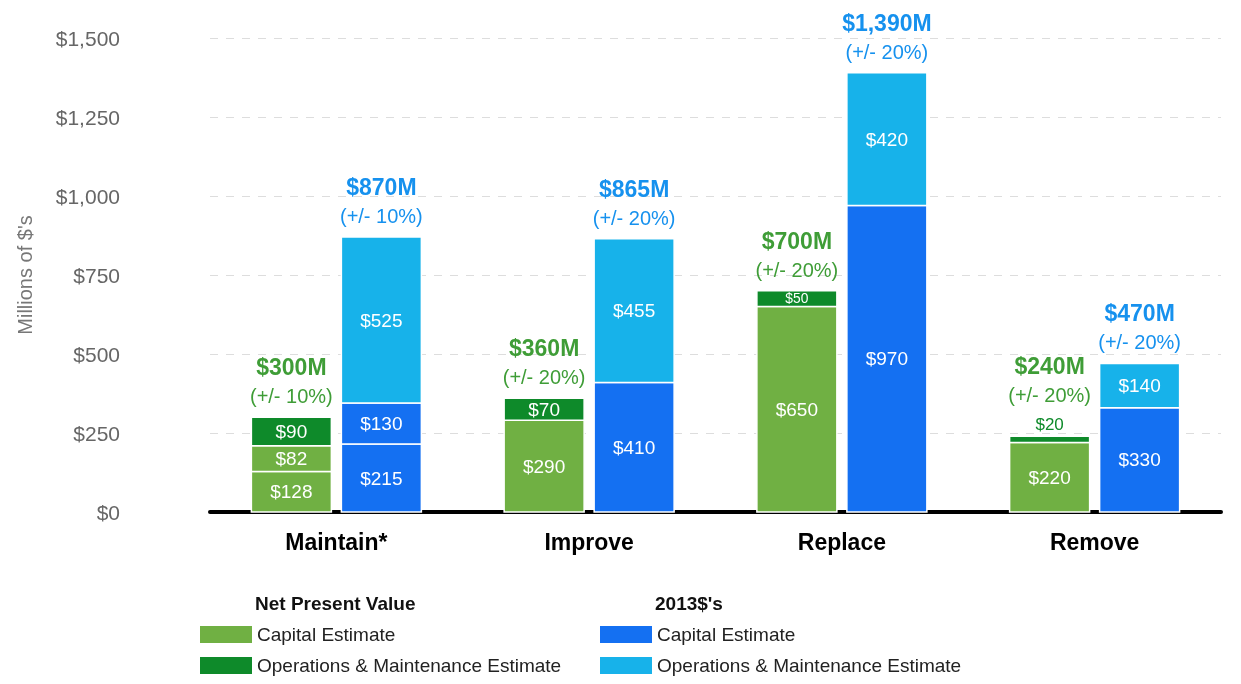  What do you see at coordinates (1140, 327) in the screenshot?
I see `text: $470M (+/- 20%)` at bounding box center [1140, 327].